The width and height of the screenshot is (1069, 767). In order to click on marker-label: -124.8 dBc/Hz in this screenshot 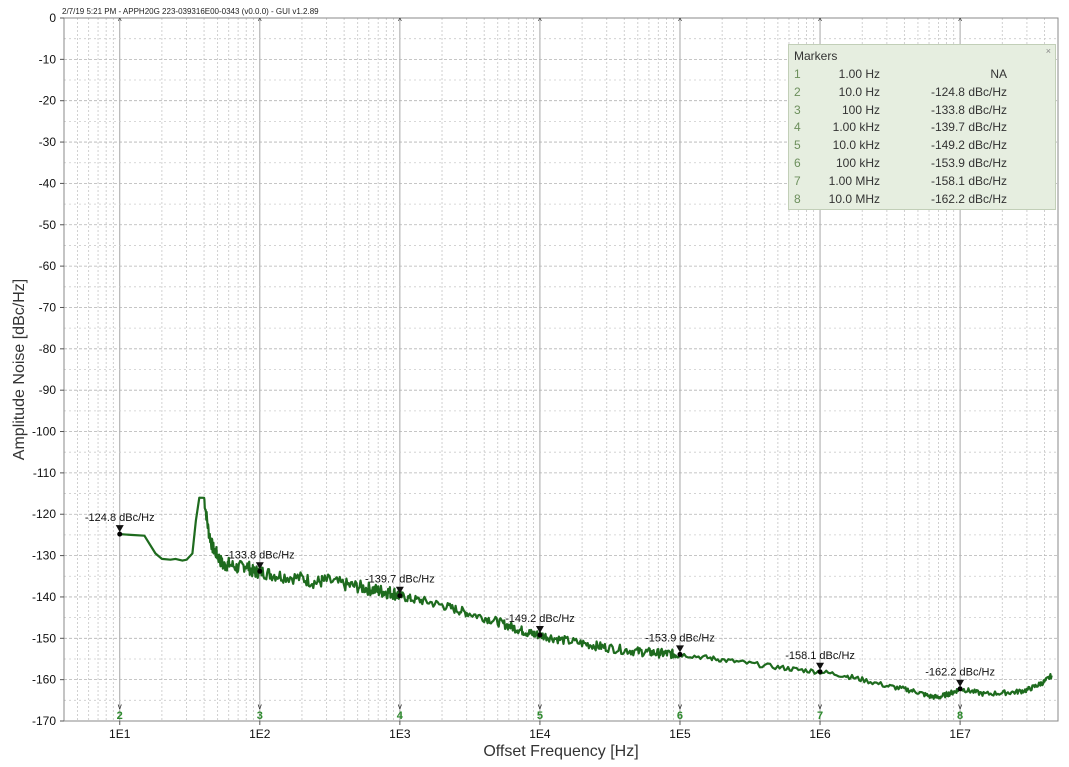, I will do `click(120, 518)`.